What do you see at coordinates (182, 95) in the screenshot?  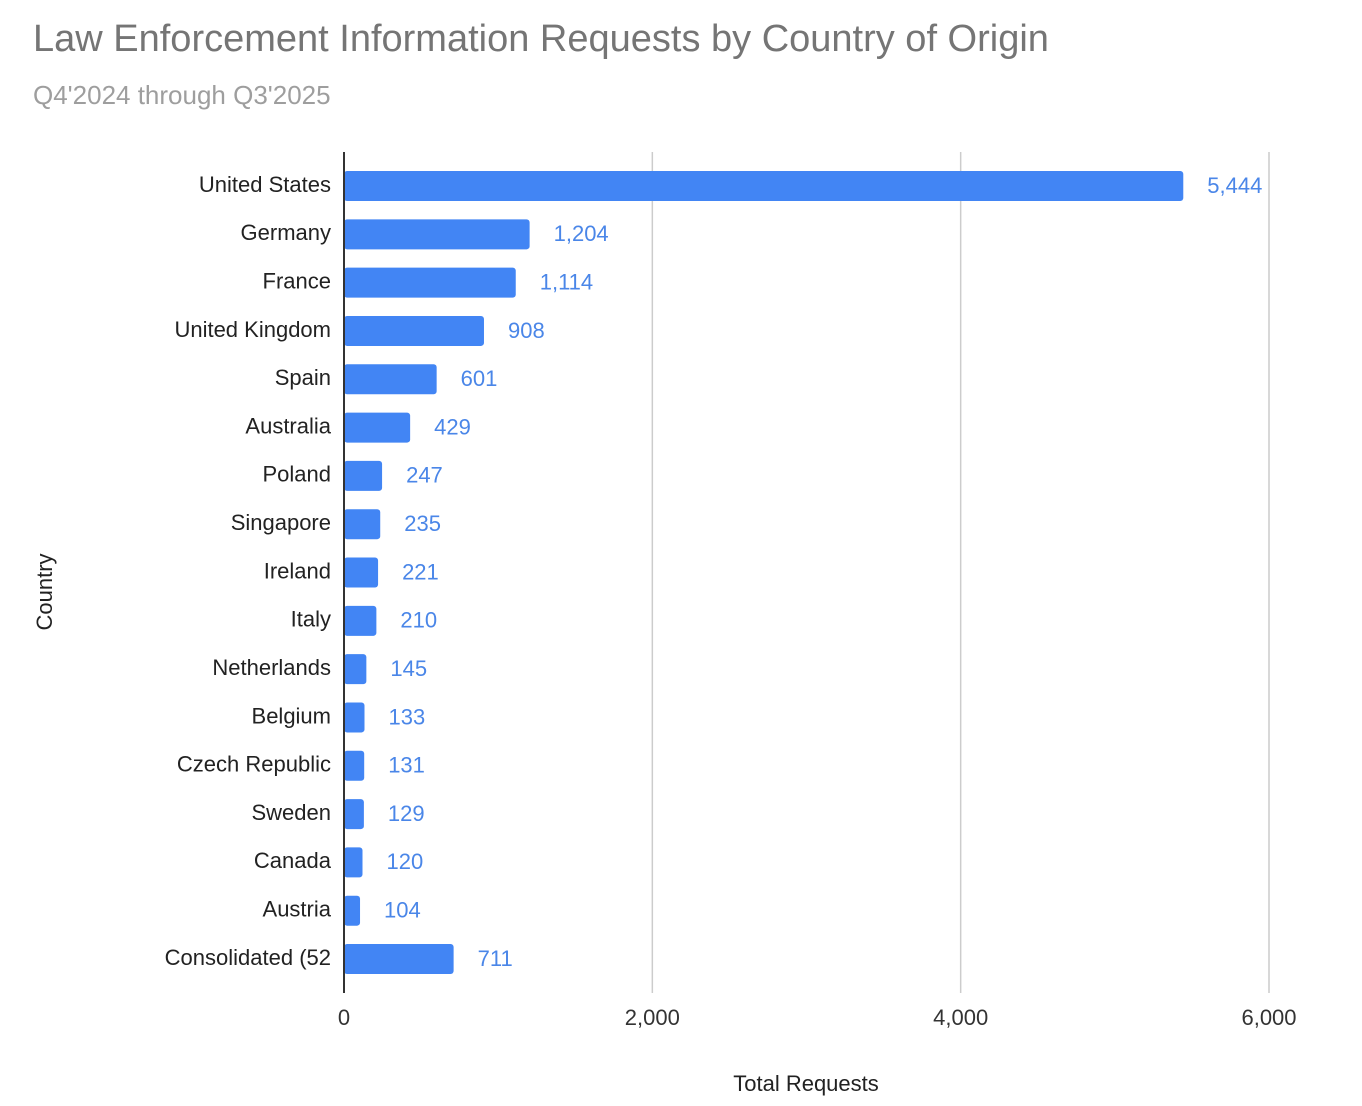 I see `chart-subtitle: Q4'2024 through Q3'2025` at bounding box center [182, 95].